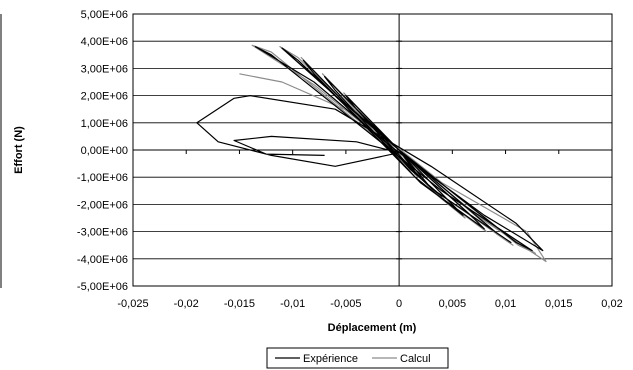 The image size is (633, 370). What do you see at coordinates (102, 205) in the screenshot?
I see `y-tick-label: -2,00E+06` at bounding box center [102, 205].